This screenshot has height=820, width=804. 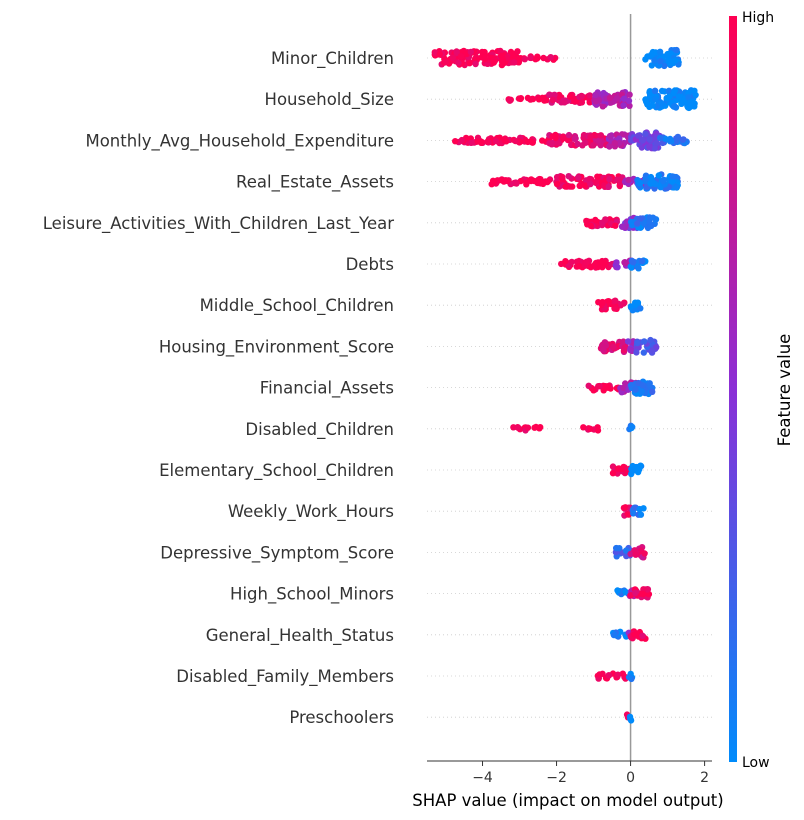 I want to click on x-tick-label: 2, so click(x=704, y=778).